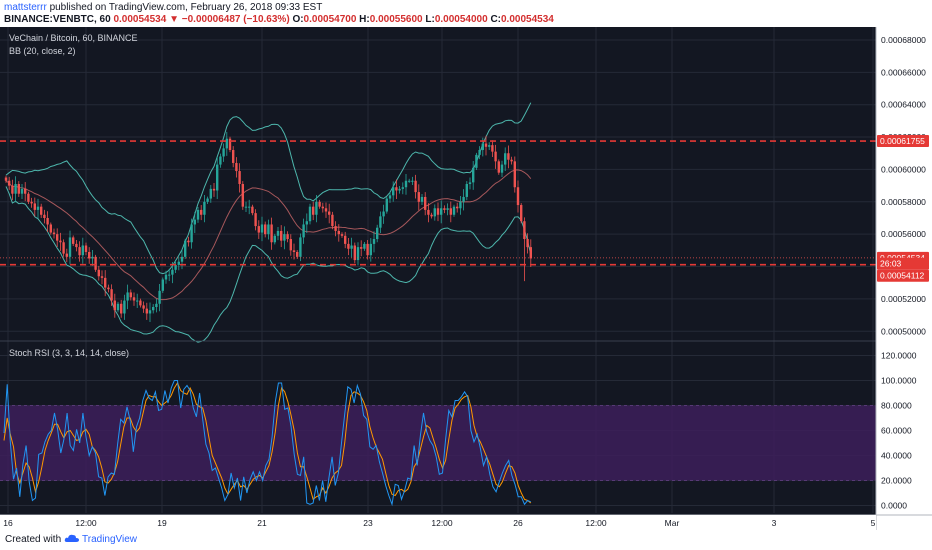 The image size is (932, 550). I want to click on created-with-text: Created with, so click(33, 539).